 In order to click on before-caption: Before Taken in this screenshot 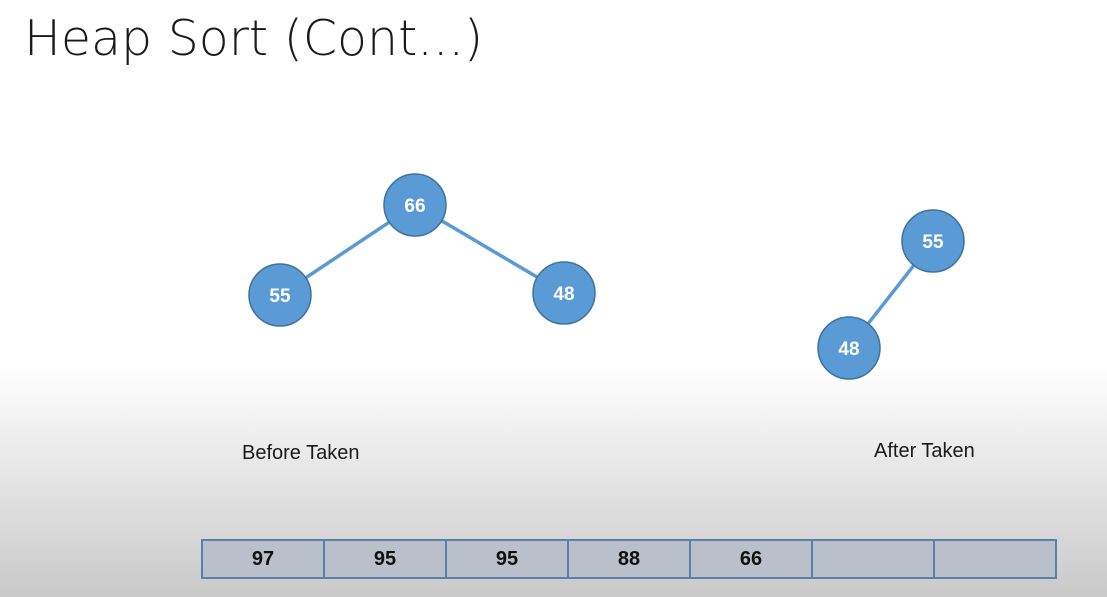, I will do `click(301, 453)`.